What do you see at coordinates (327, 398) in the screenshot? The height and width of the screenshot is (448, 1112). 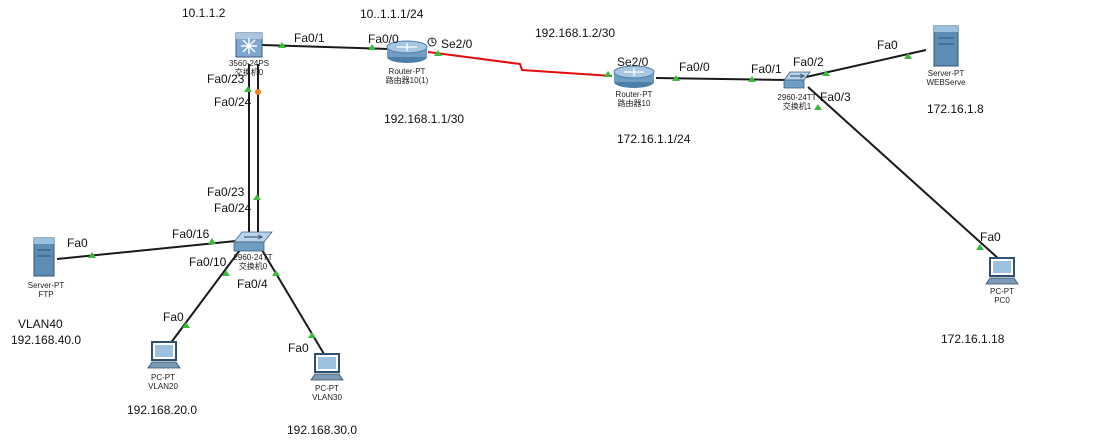 I see `device-name: VLAN30` at bounding box center [327, 398].